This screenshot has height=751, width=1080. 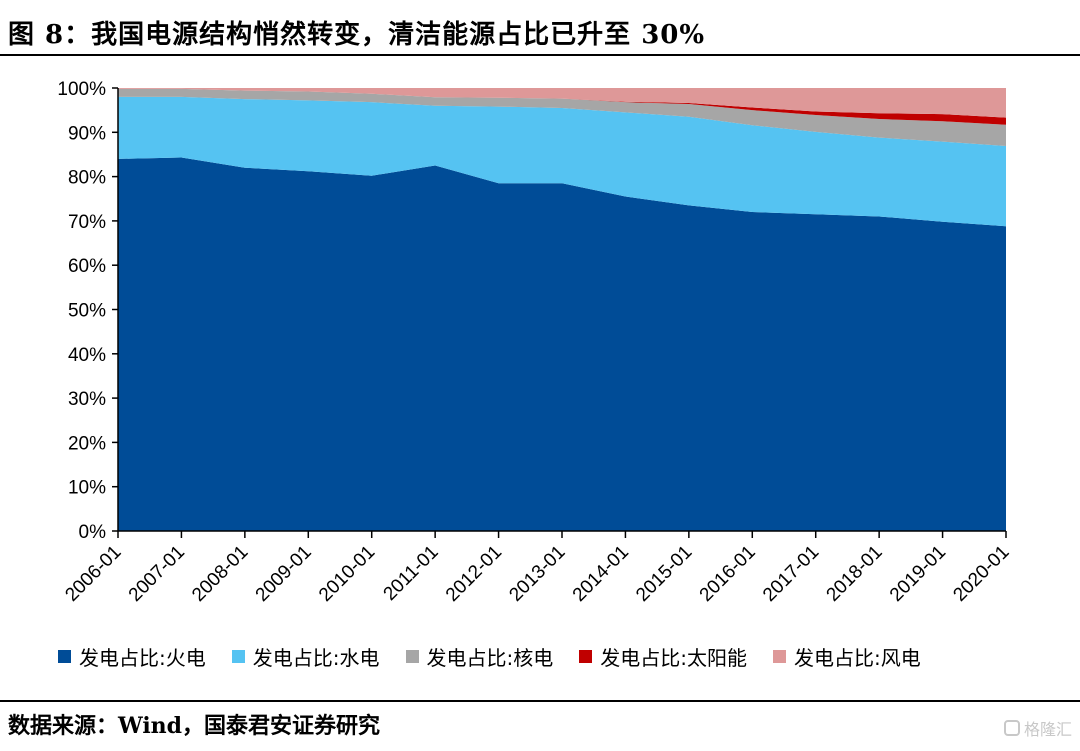 What do you see at coordinates (284, 574) in the screenshot?
I see `x-tick-label: 2009-01` at bounding box center [284, 574].